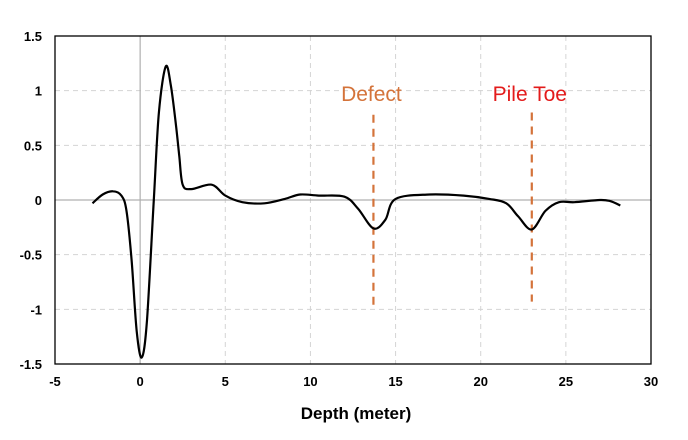 The width and height of the screenshot is (688, 440). What do you see at coordinates (38, 91) in the screenshot?
I see `y-tick-label: 1` at bounding box center [38, 91].